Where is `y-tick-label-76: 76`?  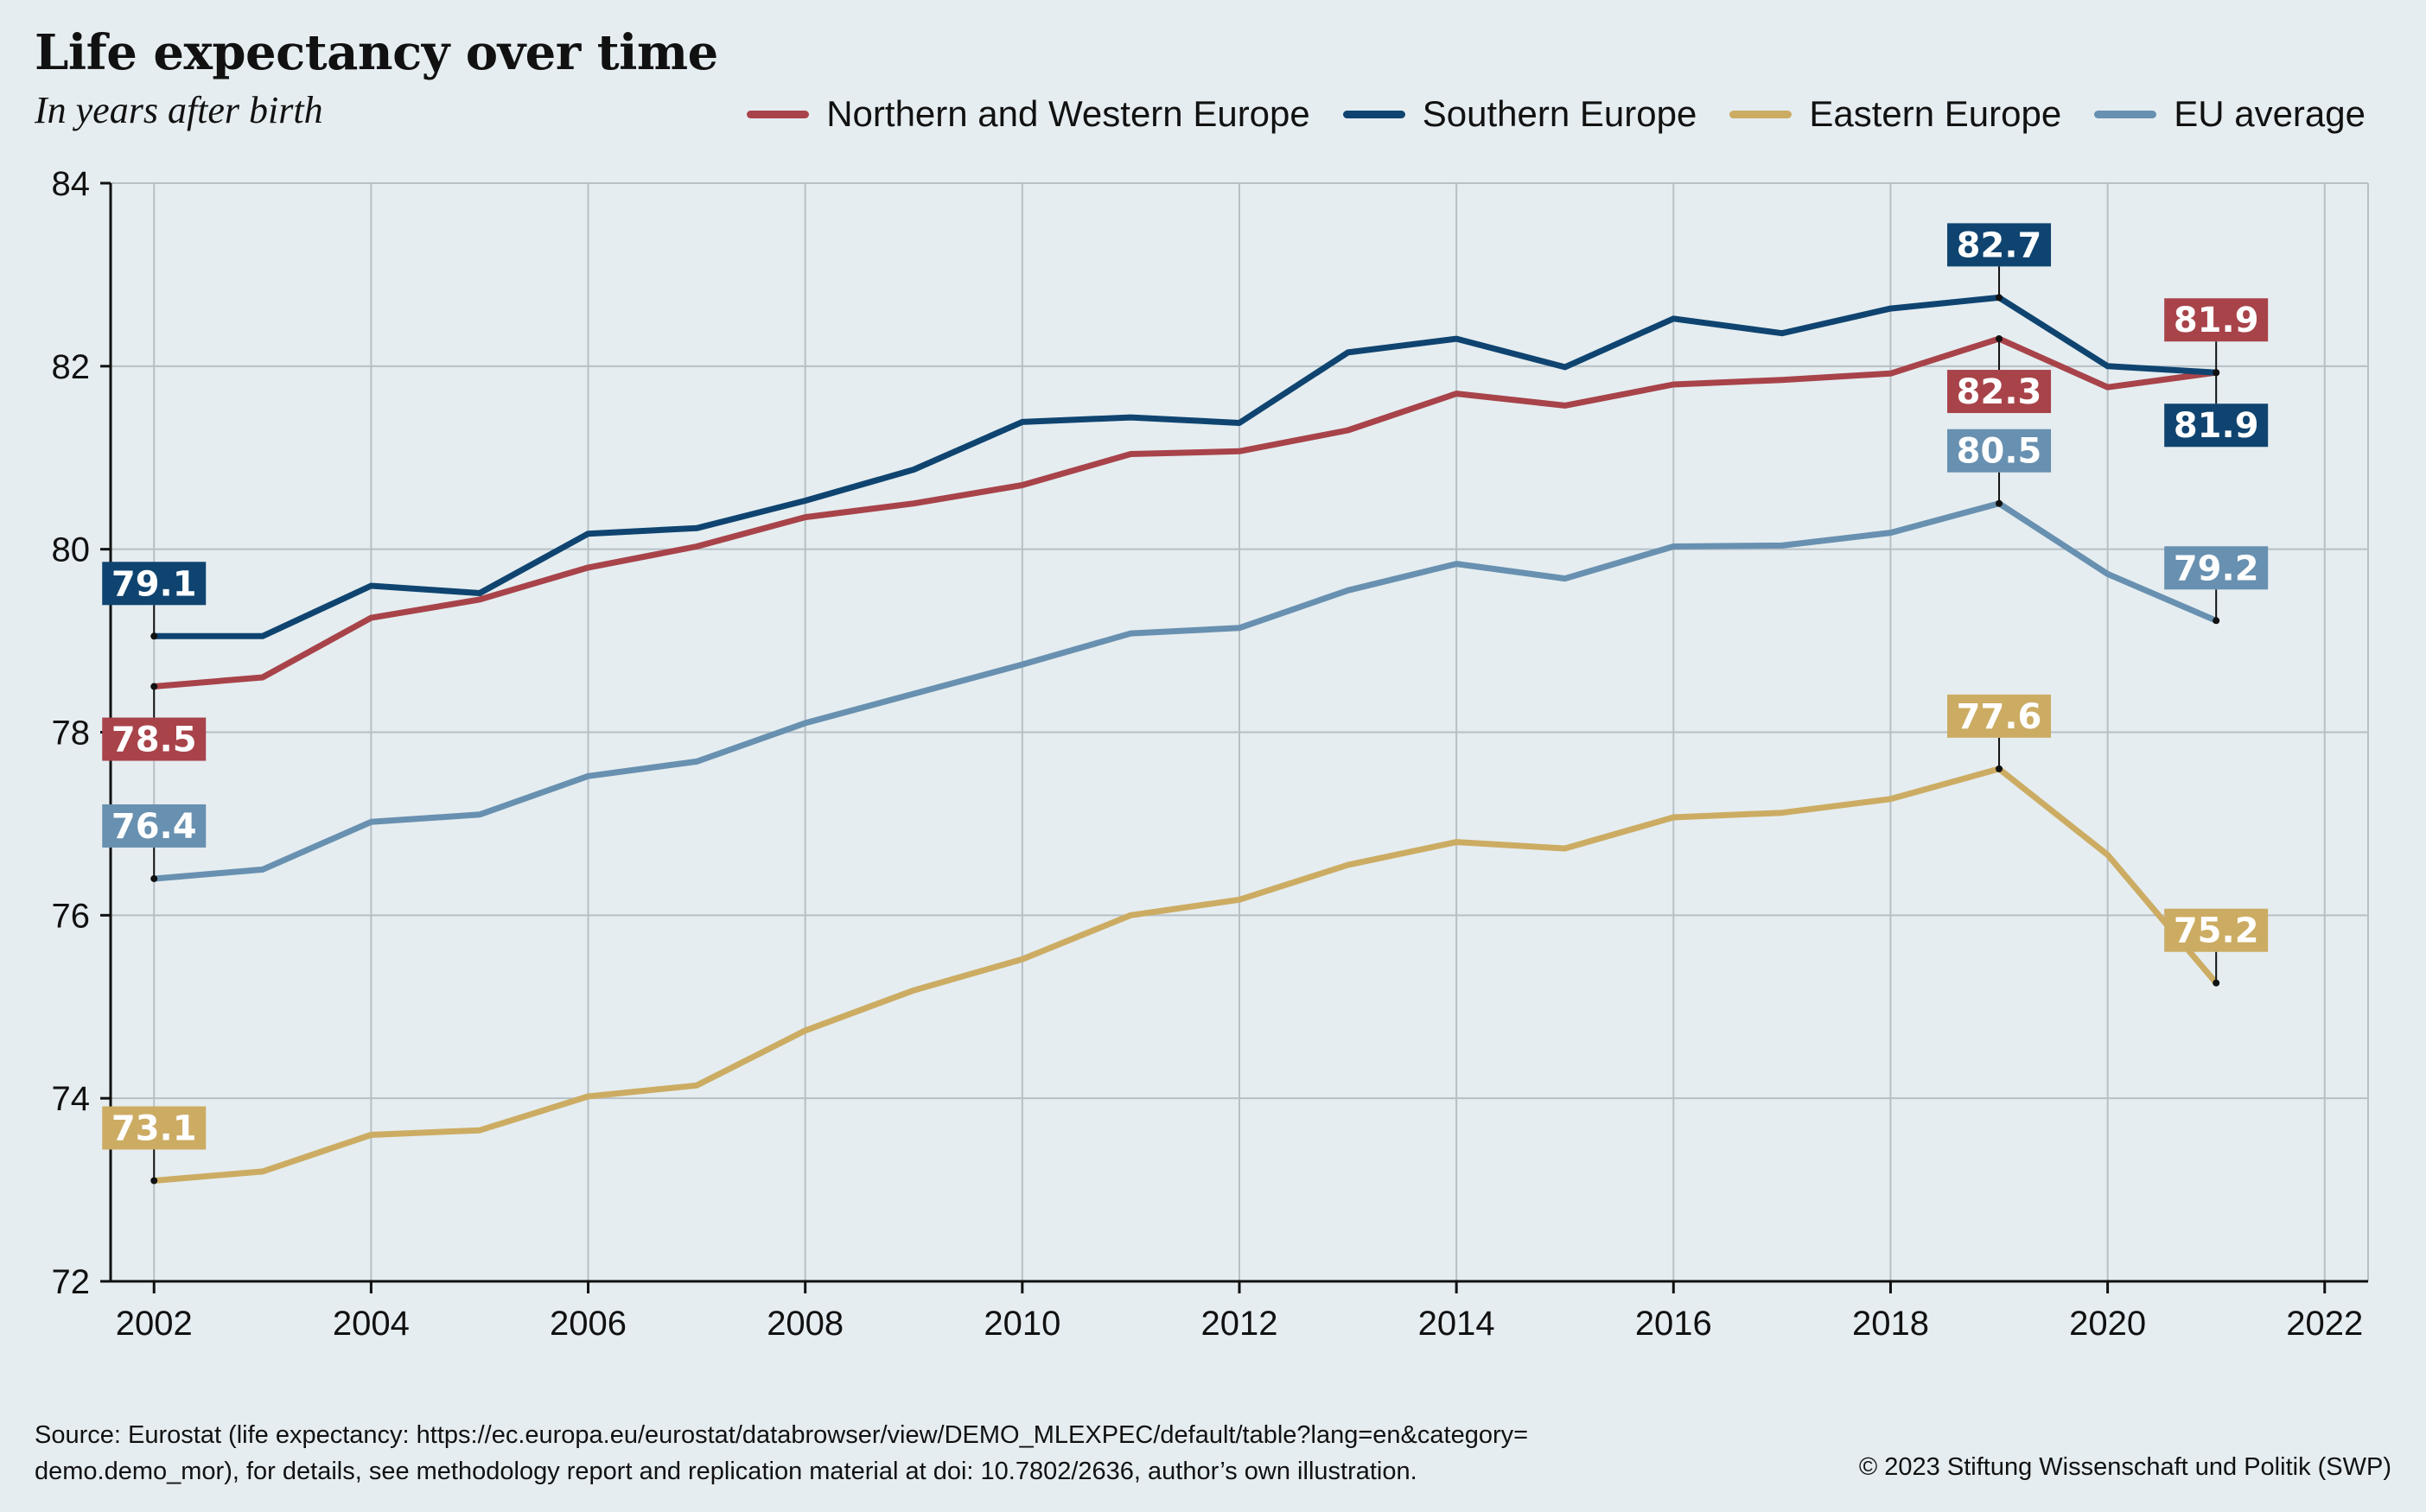
y-tick-label-76: 76 is located at coordinates (71, 916).